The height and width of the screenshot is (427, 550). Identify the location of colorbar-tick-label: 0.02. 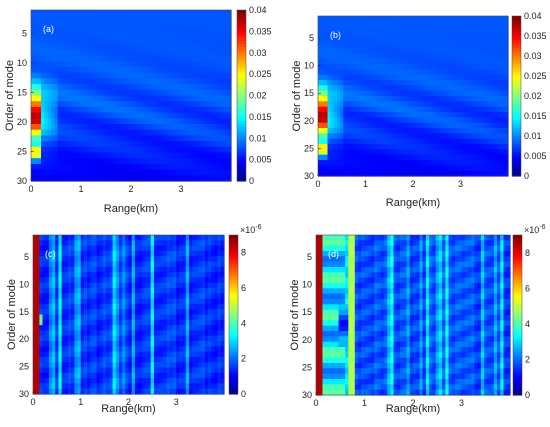
(258, 96).